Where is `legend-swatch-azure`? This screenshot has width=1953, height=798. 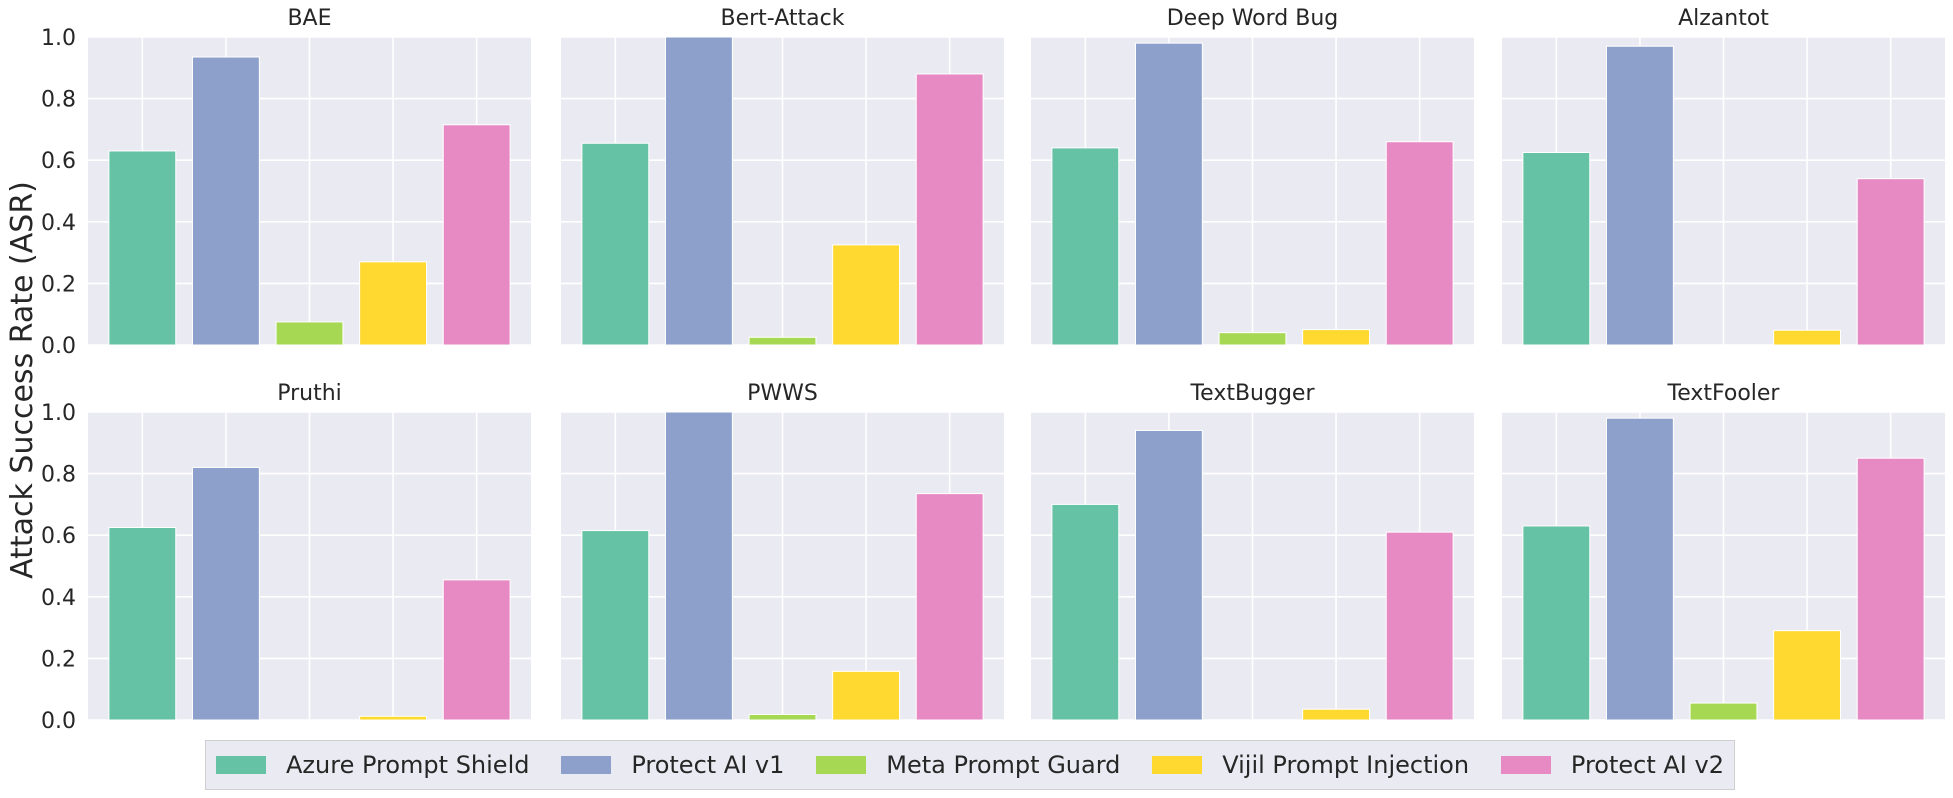 legend-swatch-azure is located at coordinates (241, 765).